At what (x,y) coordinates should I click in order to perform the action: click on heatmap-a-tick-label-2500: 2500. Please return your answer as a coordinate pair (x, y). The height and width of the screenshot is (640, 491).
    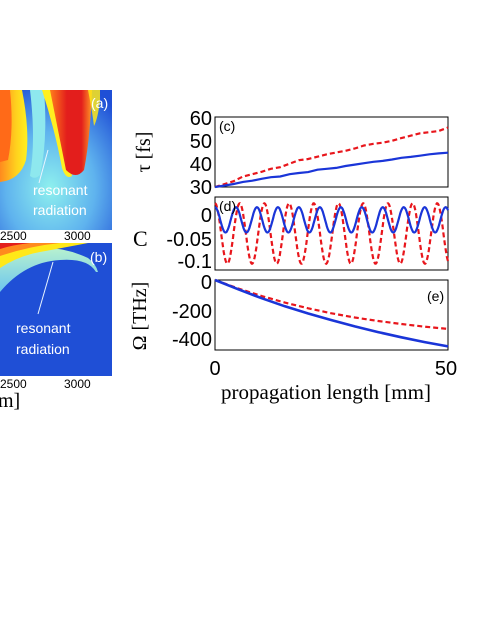
    Looking at the image, I should click on (13, 236).